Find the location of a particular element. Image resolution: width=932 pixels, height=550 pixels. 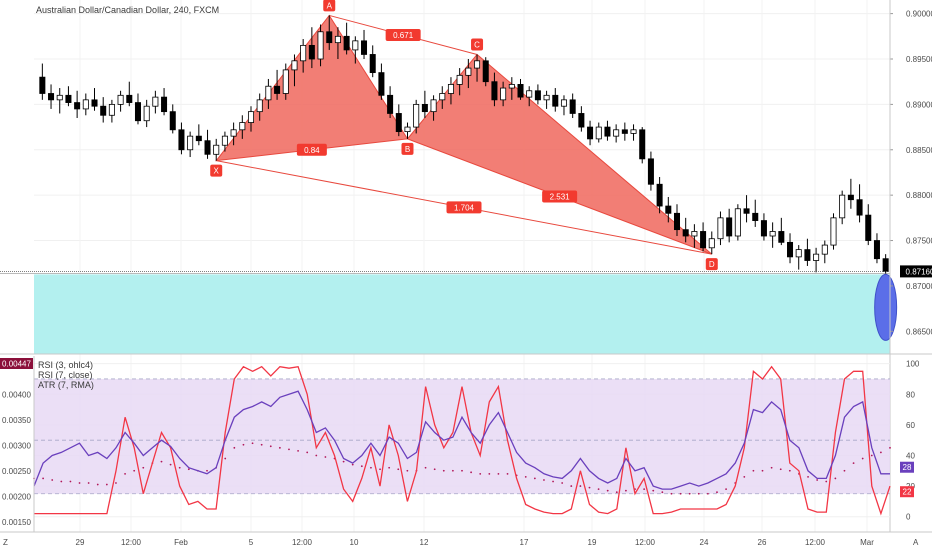

timezone-corner-label: Z is located at coordinates (5, 542).